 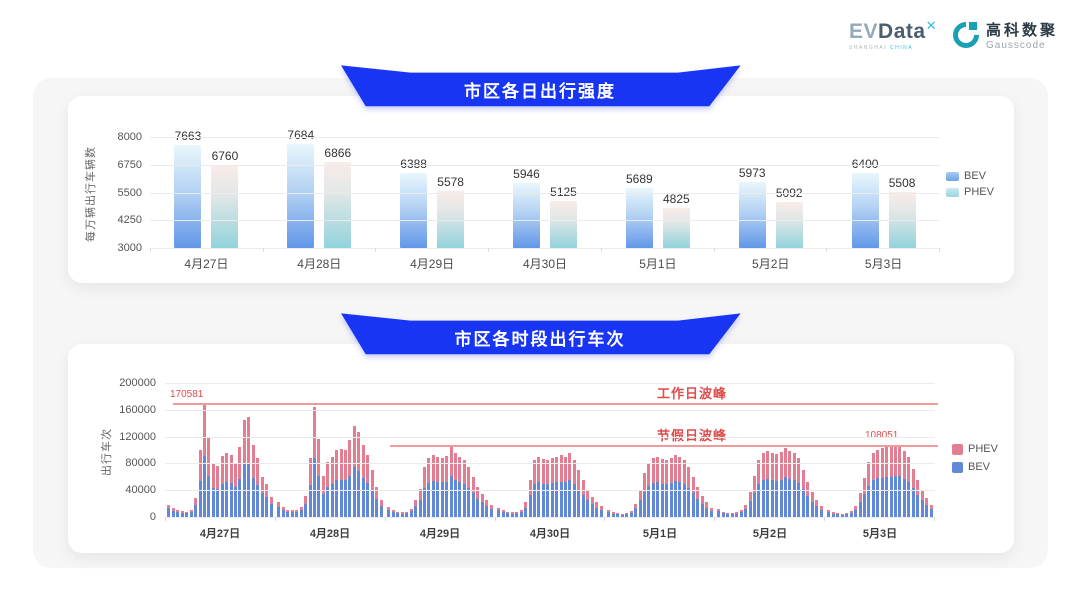 What do you see at coordinates (323, 496) in the screenshot?
I see `stacked-bar-4月28日-hour-10` at bounding box center [323, 496].